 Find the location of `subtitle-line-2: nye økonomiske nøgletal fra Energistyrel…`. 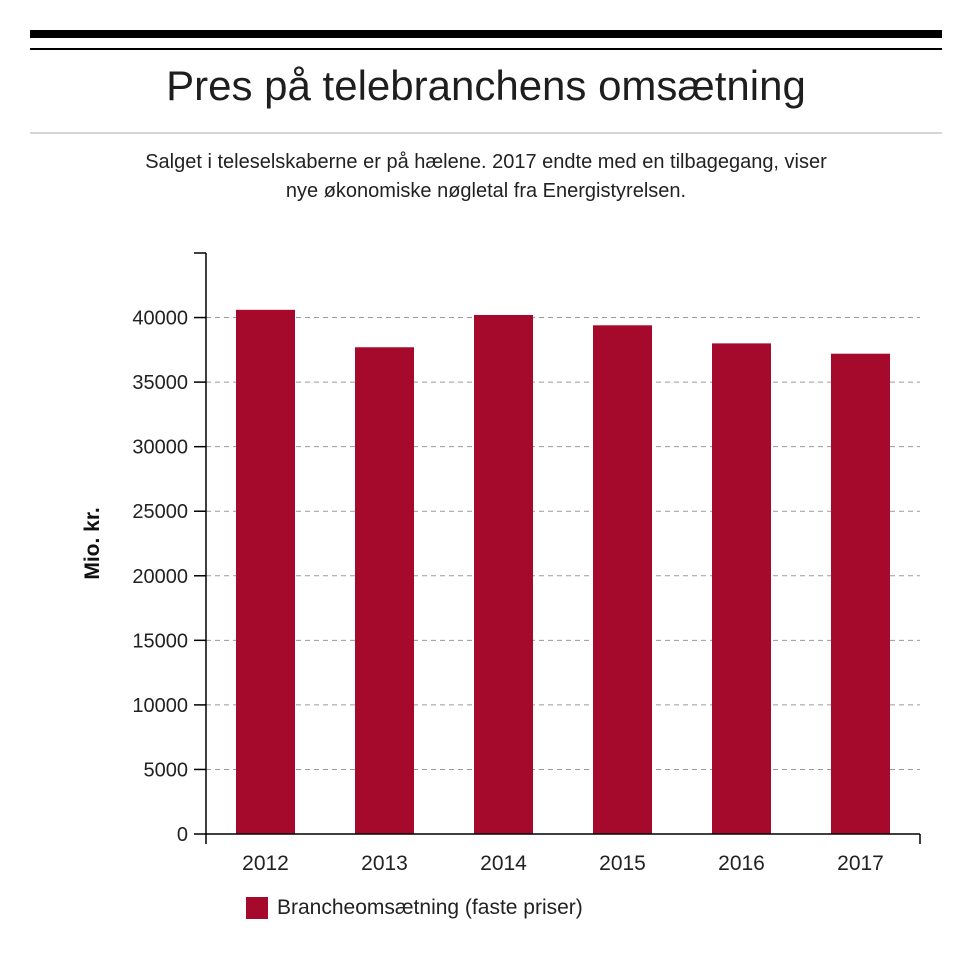

subtitle-line-2: nye økonomiske nøgletal fra Energistyrel… is located at coordinates (486, 191).